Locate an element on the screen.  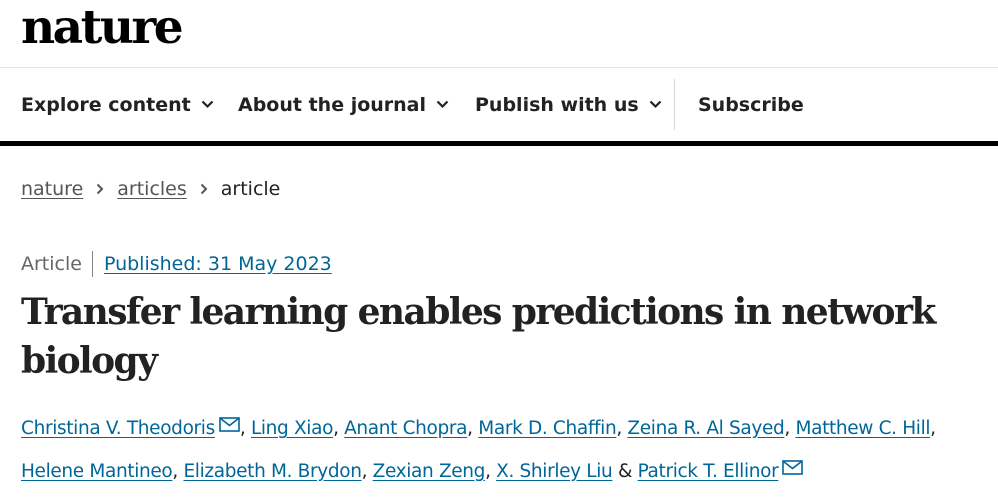
header-rule is located at coordinates (499, 143).